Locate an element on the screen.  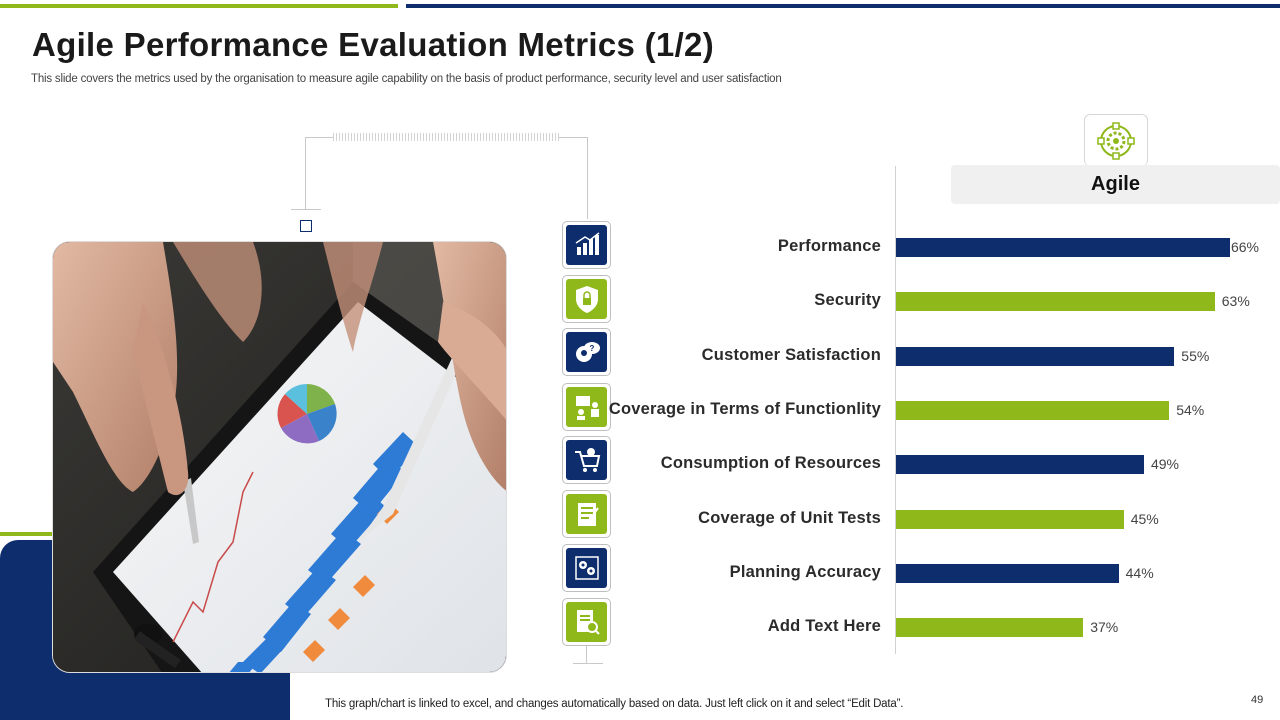
category-label: Add Text Here is located at coordinates (824, 626).